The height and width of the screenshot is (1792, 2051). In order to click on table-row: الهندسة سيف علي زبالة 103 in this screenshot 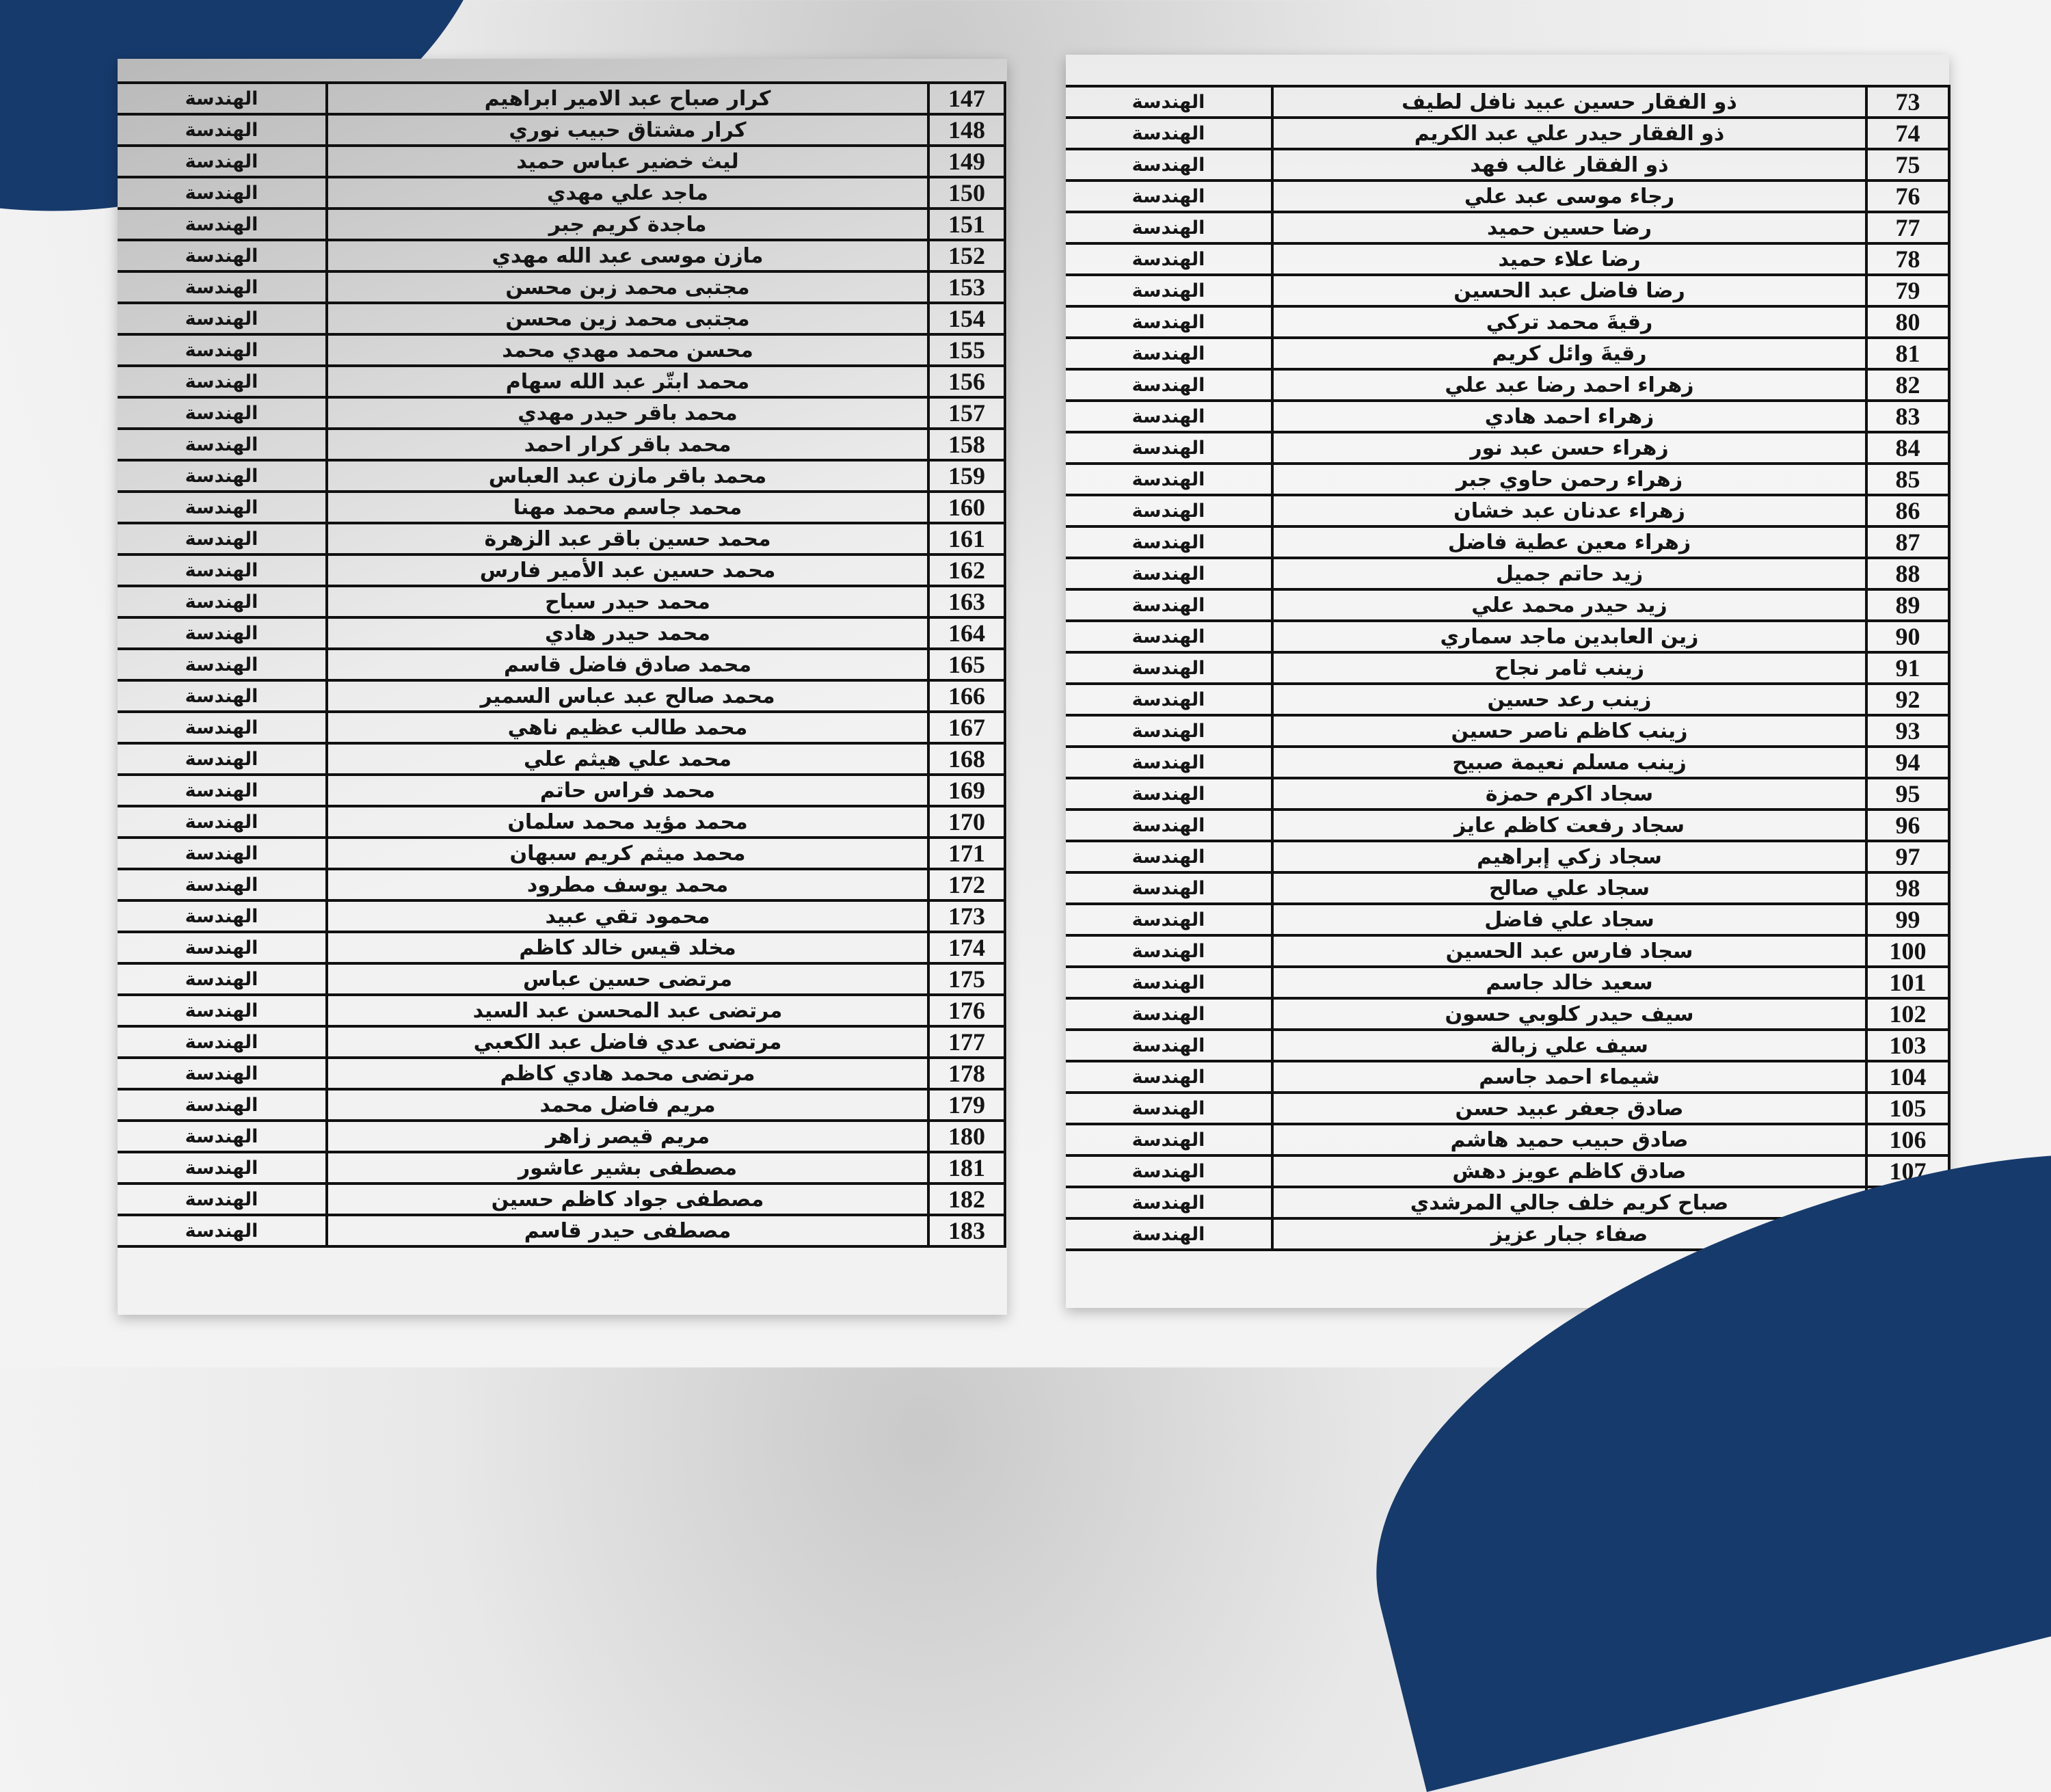, I will do `click(1508, 1045)`.